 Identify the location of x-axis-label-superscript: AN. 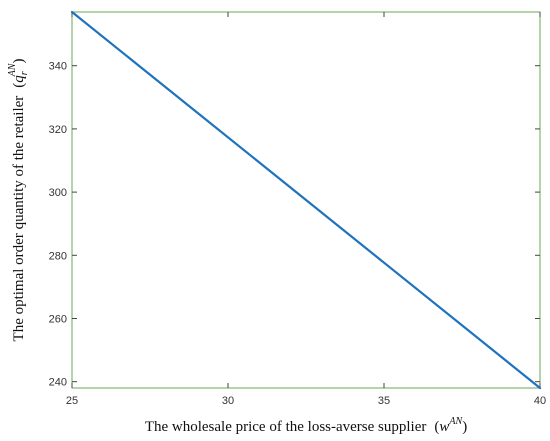
(455, 421).